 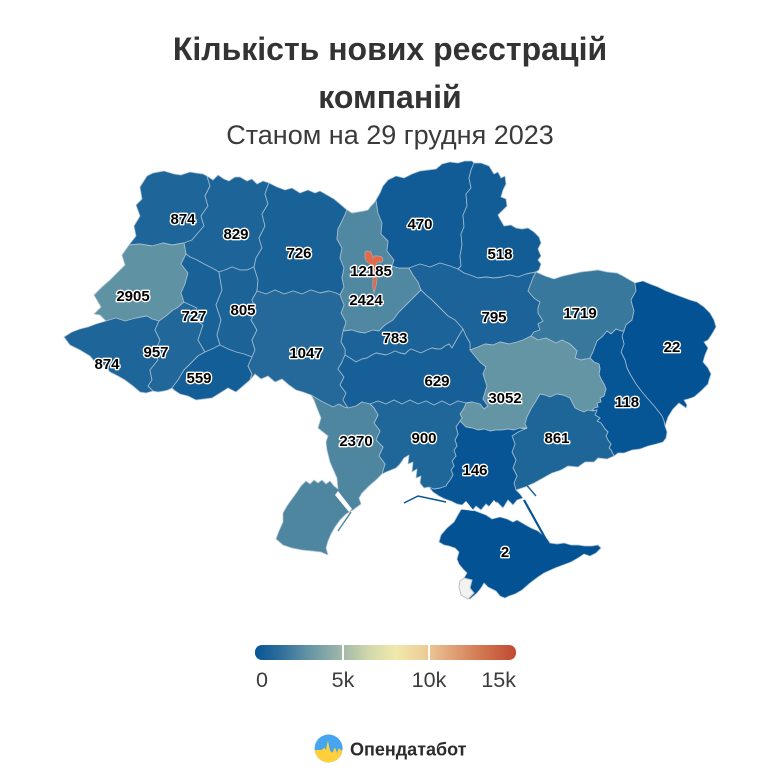 I want to click on svg-text: 10k, so click(x=429, y=680).